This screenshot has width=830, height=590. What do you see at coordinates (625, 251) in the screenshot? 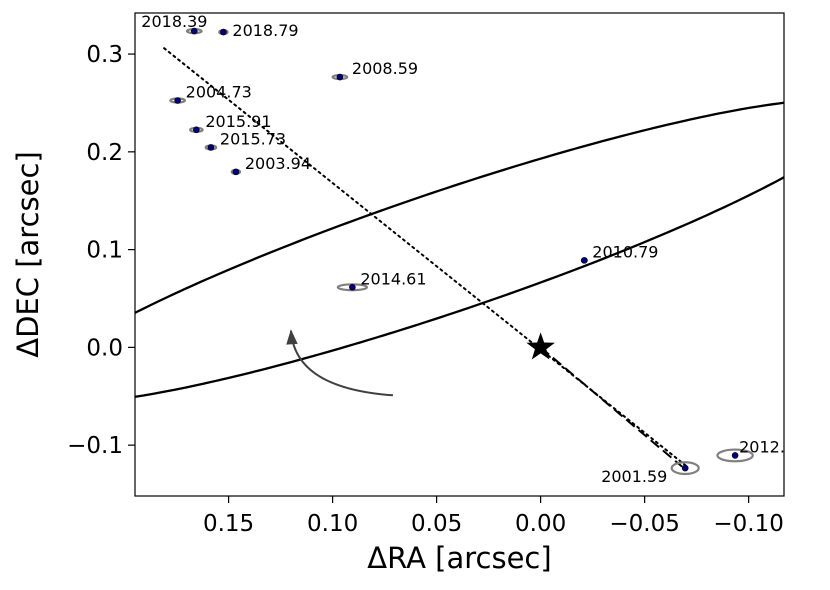
I see `point-label: 2010.79` at bounding box center [625, 251].